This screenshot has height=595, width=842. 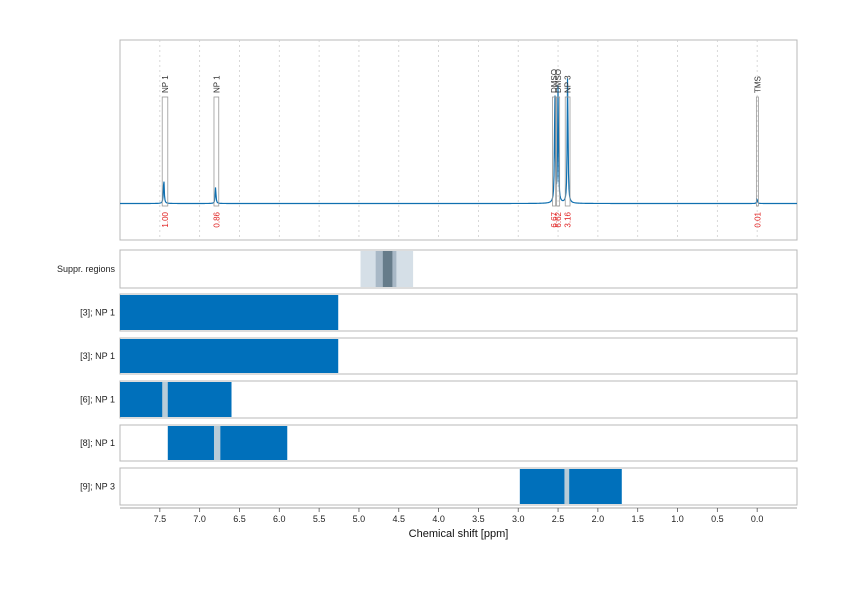 I want to click on x-tick-label: 6.0, so click(x=279, y=519).